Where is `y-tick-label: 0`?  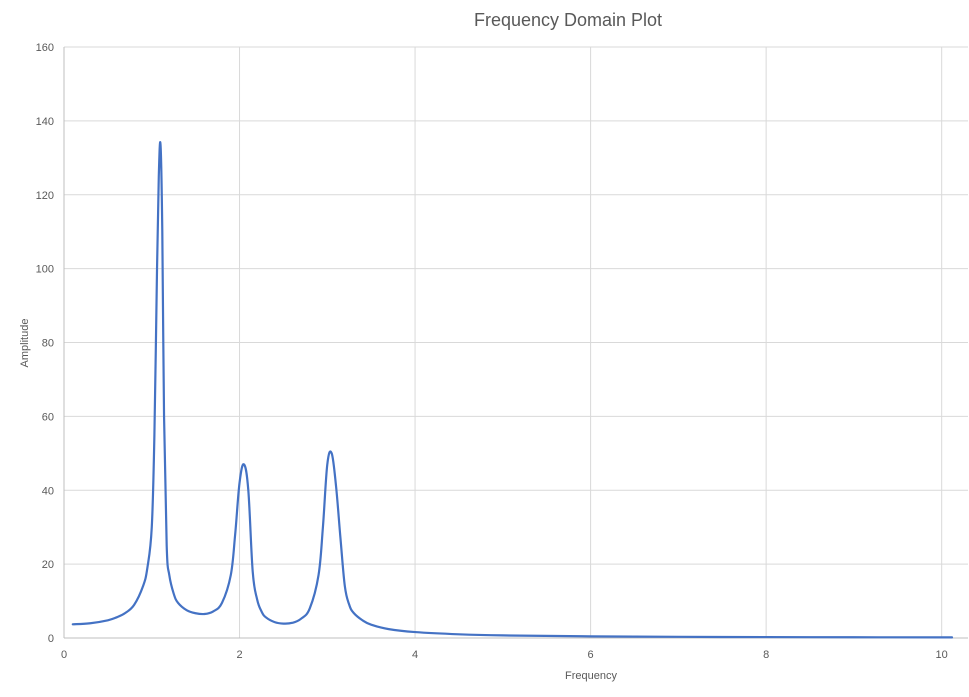
y-tick-label: 0 is located at coordinates (51, 639).